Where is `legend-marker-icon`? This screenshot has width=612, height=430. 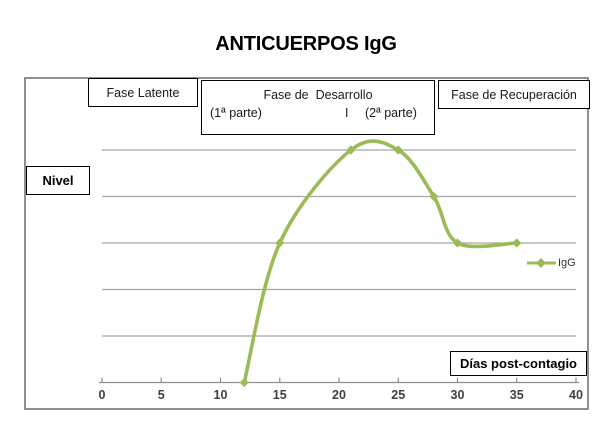 legend-marker-icon is located at coordinates (541, 263).